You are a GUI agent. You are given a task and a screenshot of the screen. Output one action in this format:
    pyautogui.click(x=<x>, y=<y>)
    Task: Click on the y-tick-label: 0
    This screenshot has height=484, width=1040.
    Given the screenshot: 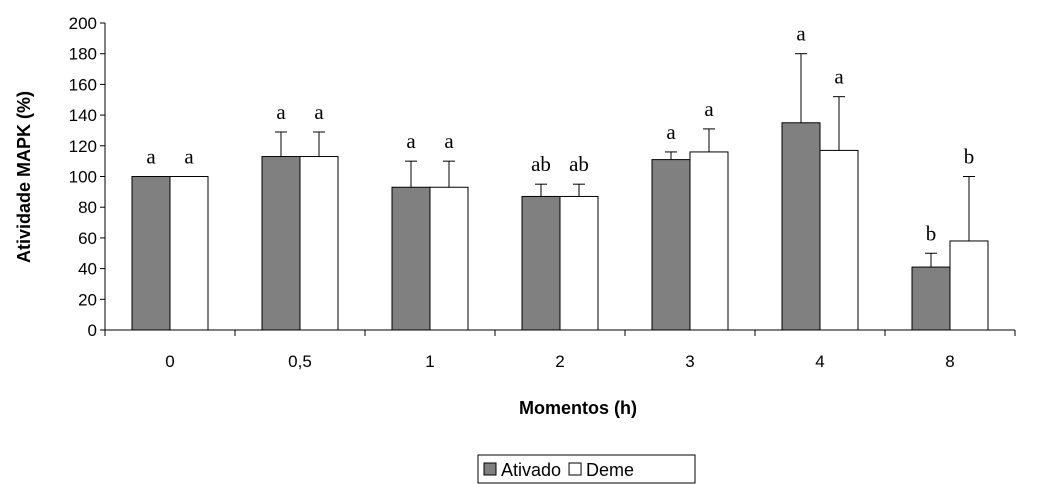 What is the action you would take?
    pyautogui.click(x=92, y=330)
    